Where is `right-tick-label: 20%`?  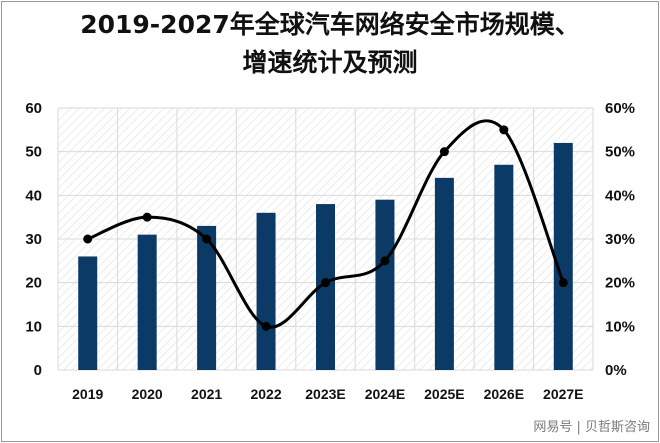 right-tick-label: 20% is located at coordinates (620, 283).